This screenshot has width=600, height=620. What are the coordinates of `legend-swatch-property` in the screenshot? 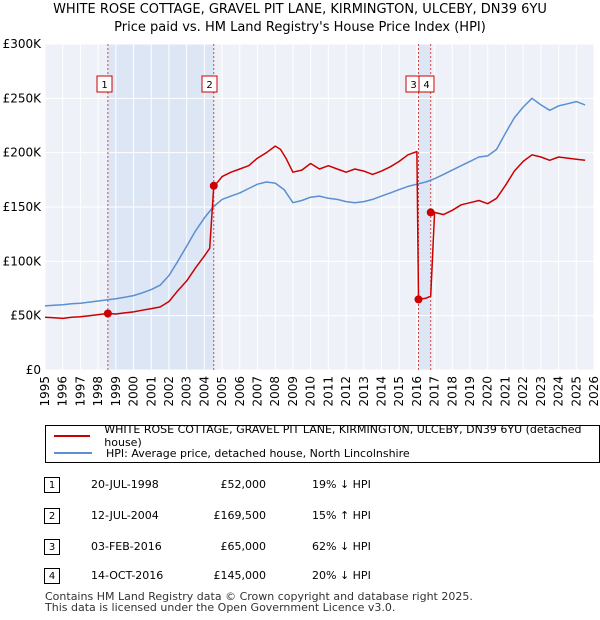 It's located at (72, 436).